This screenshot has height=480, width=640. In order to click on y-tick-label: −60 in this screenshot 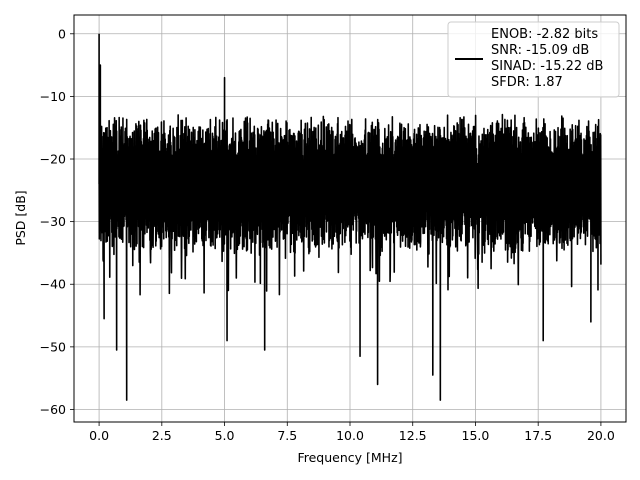, I will do `click(53, 409)`.